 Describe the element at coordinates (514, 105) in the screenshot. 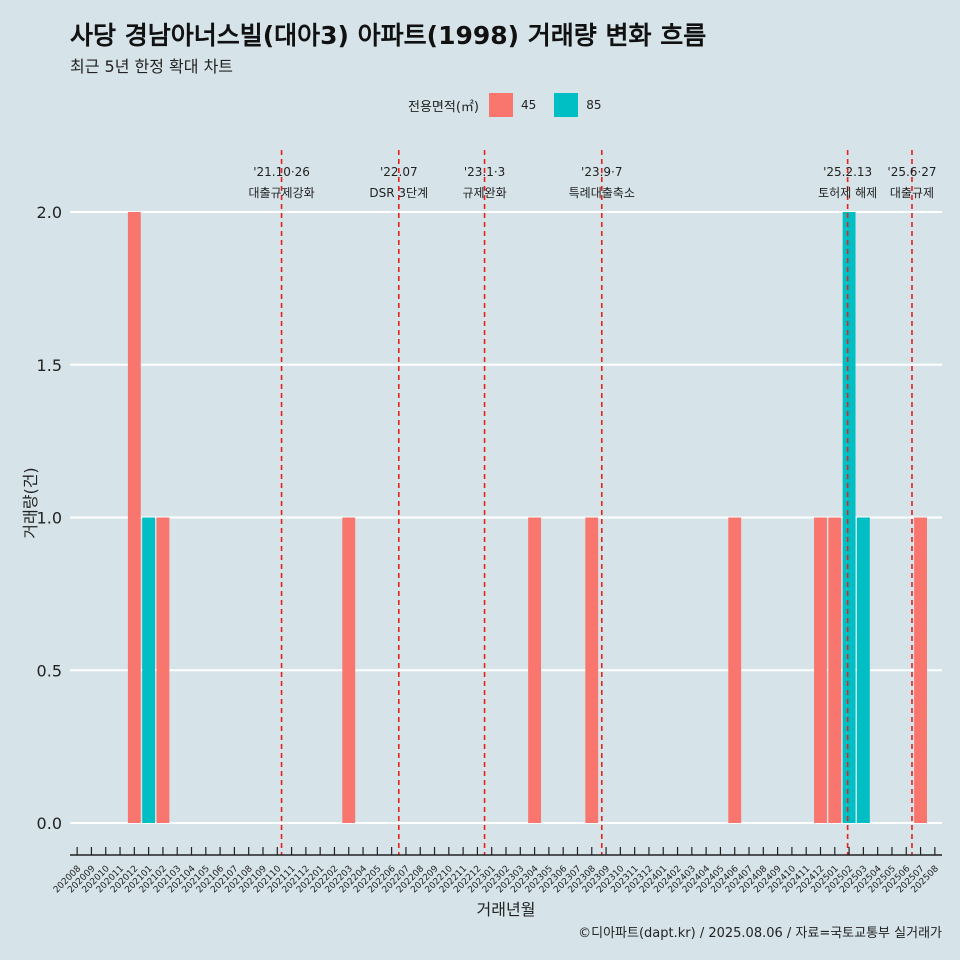

I see `legend: 전용면적(㎡) 45 85` at that location.